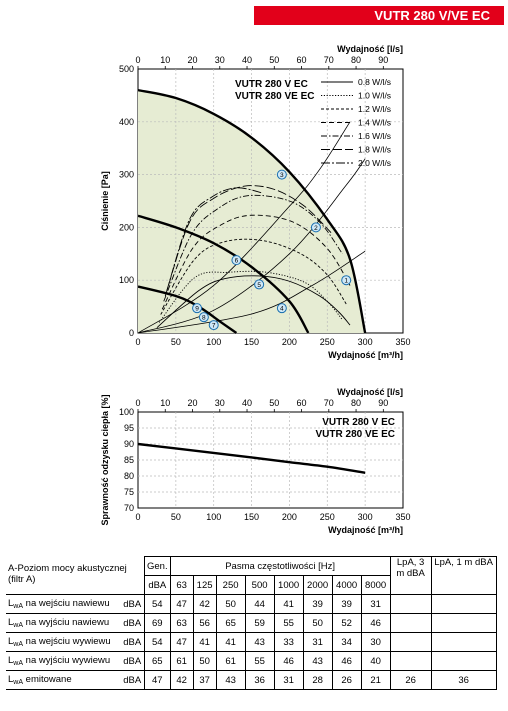  What do you see at coordinates (157, 680) in the screenshot?
I see `table-cell: 47` at bounding box center [157, 680].